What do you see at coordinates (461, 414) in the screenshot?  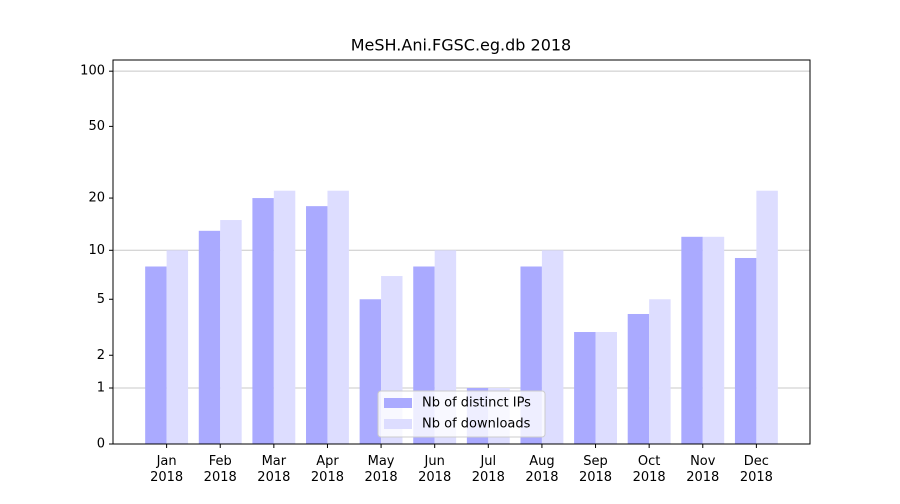 I see `legend-box` at bounding box center [461, 414].